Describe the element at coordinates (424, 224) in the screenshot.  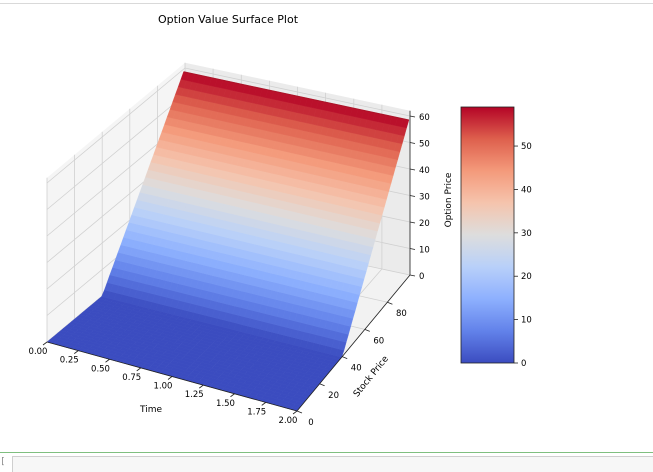
I see `z-tick-label: 20` at that location.